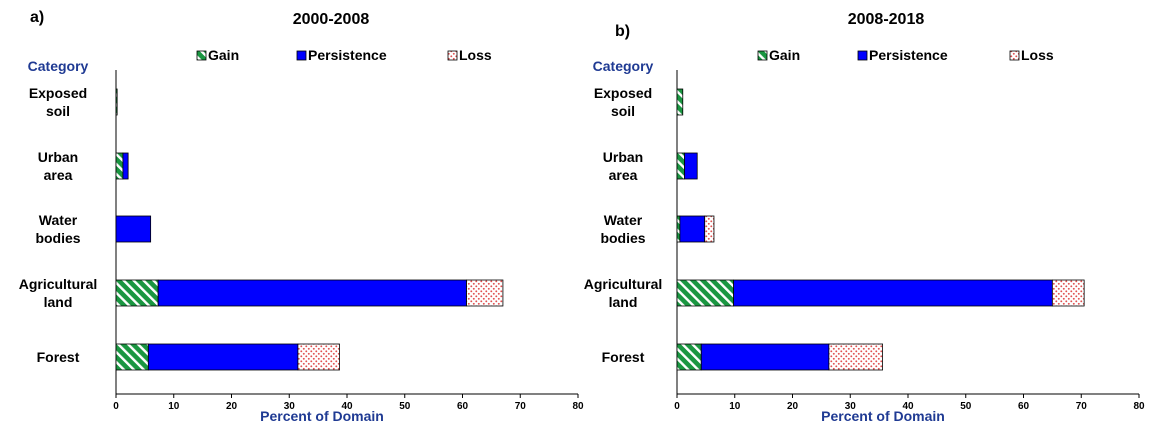  I want to click on chart-title: 2000-2008, so click(331, 19).